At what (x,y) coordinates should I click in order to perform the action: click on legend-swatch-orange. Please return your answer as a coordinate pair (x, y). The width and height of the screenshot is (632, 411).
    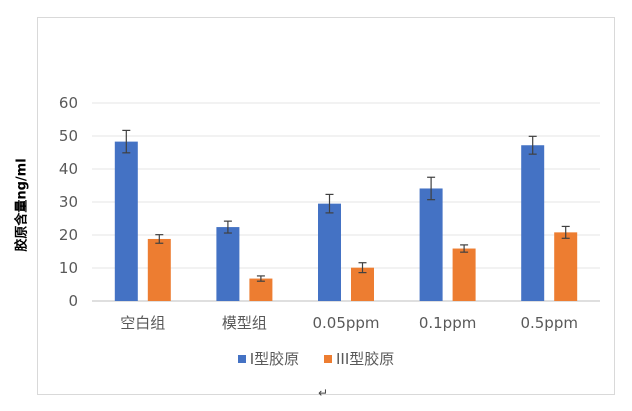
    Looking at the image, I should click on (327, 358).